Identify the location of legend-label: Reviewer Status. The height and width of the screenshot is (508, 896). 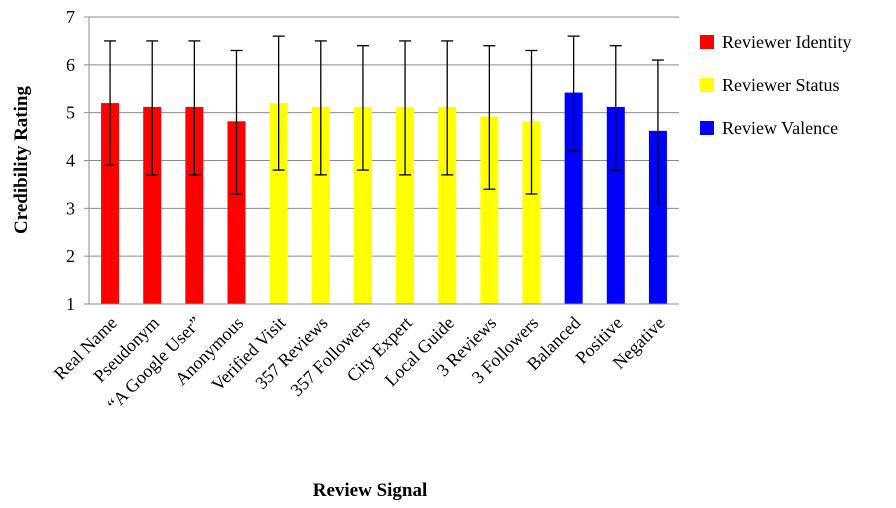
(780, 85).